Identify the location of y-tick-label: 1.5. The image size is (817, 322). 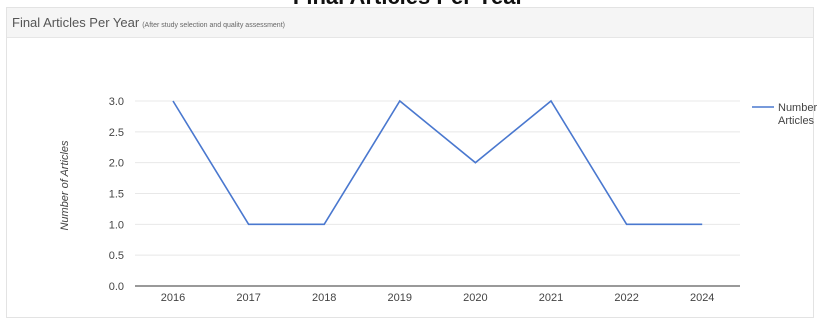
(116, 195).